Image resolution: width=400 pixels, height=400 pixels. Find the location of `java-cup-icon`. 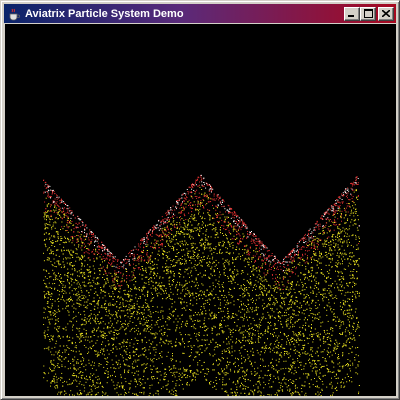

java-cup-icon is located at coordinates (14, 14).